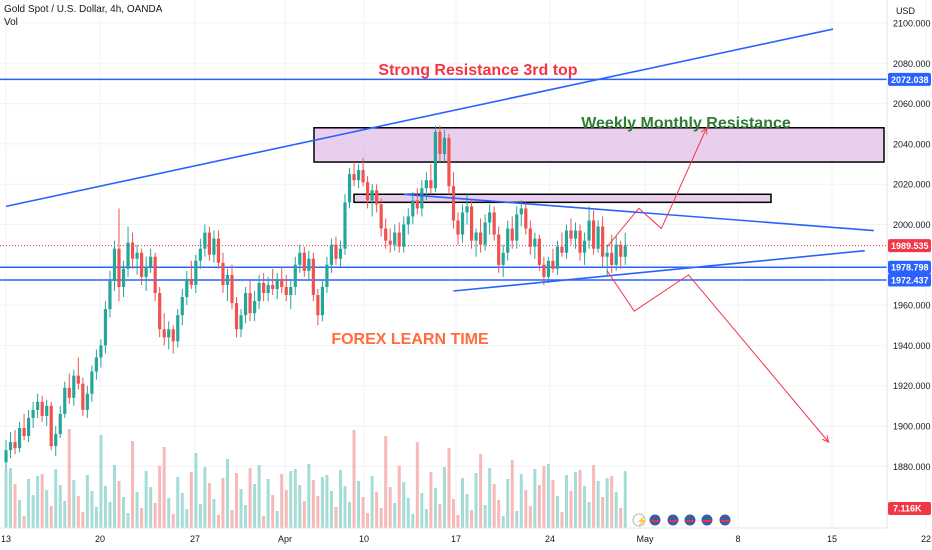 Image resolution: width=932 pixels, height=550 pixels. I want to click on projection-arrows, so click(718, 285).